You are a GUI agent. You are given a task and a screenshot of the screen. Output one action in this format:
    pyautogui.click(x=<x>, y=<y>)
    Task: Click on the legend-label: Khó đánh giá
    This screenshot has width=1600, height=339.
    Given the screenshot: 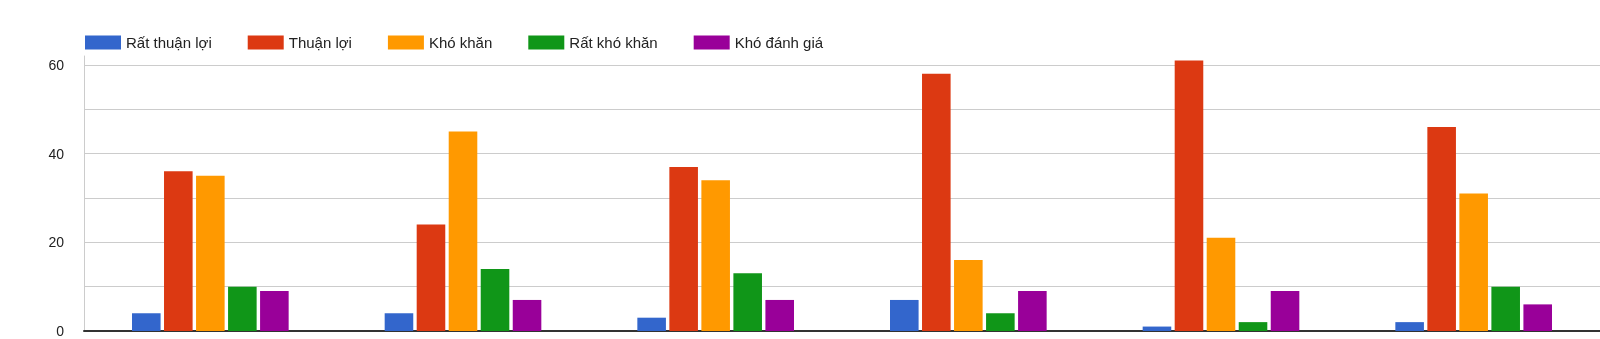 What is the action you would take?
    pyautogui.click(x=779, y=42)
    